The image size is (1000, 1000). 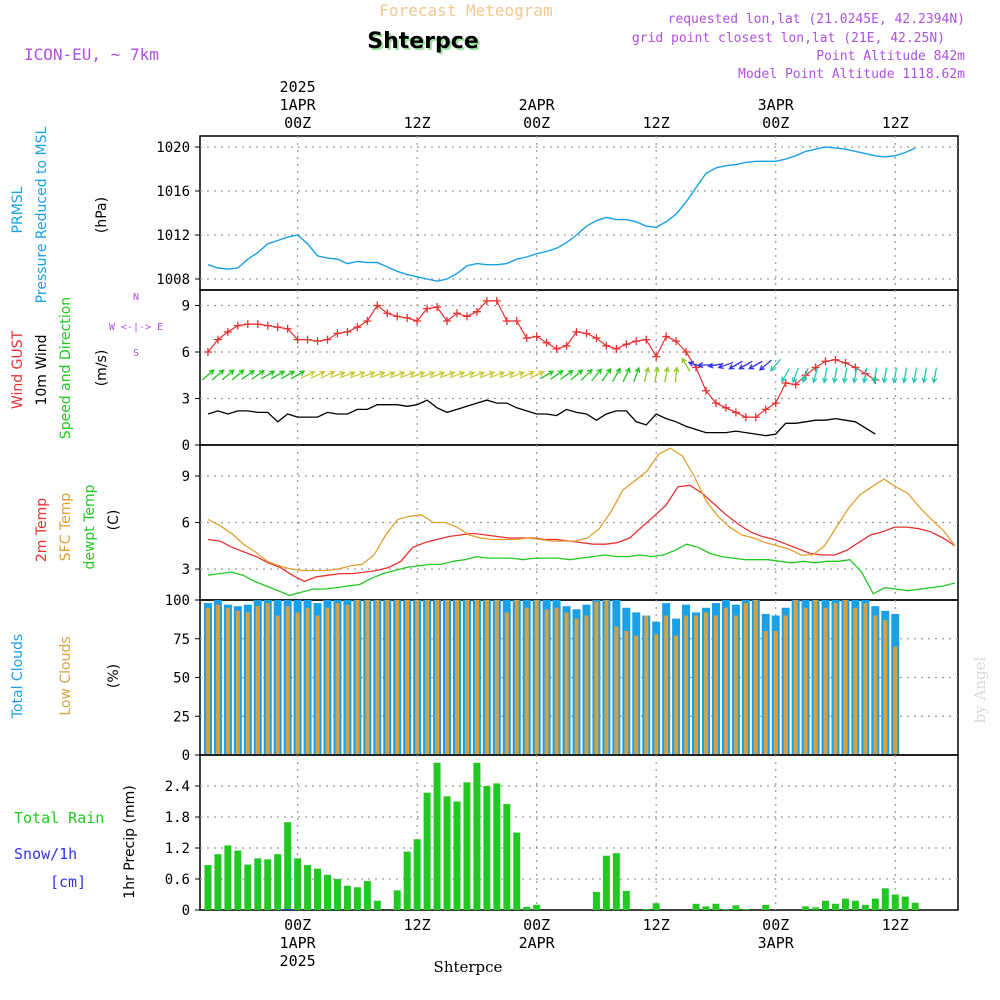 What do you see at coordinates (177, 601) in the screenshot?
I see `clouds-ytick-label-4: 100` at bounding box center [177, 601].